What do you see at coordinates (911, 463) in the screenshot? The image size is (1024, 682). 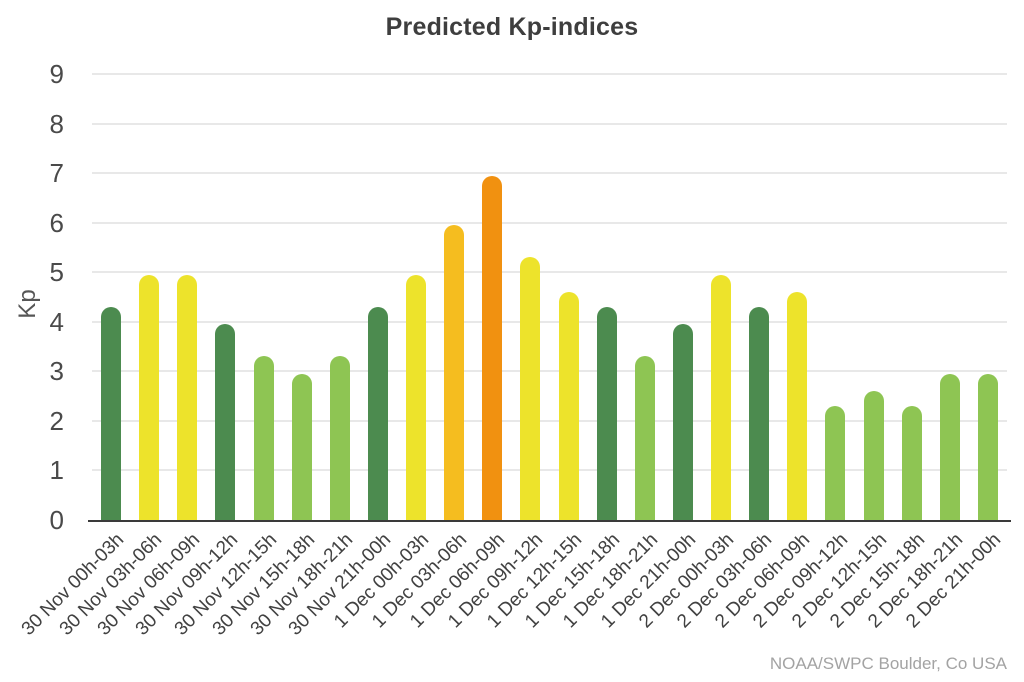 I see `kp-bar-2 Dec 15h-18h` at bounding box center [911, 463].